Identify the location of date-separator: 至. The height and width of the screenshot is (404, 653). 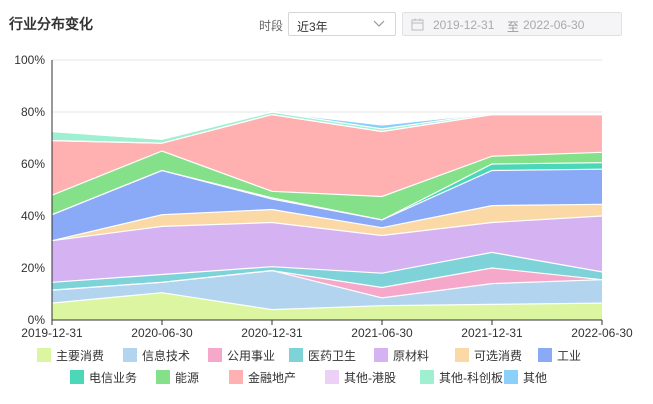
(513, 27).